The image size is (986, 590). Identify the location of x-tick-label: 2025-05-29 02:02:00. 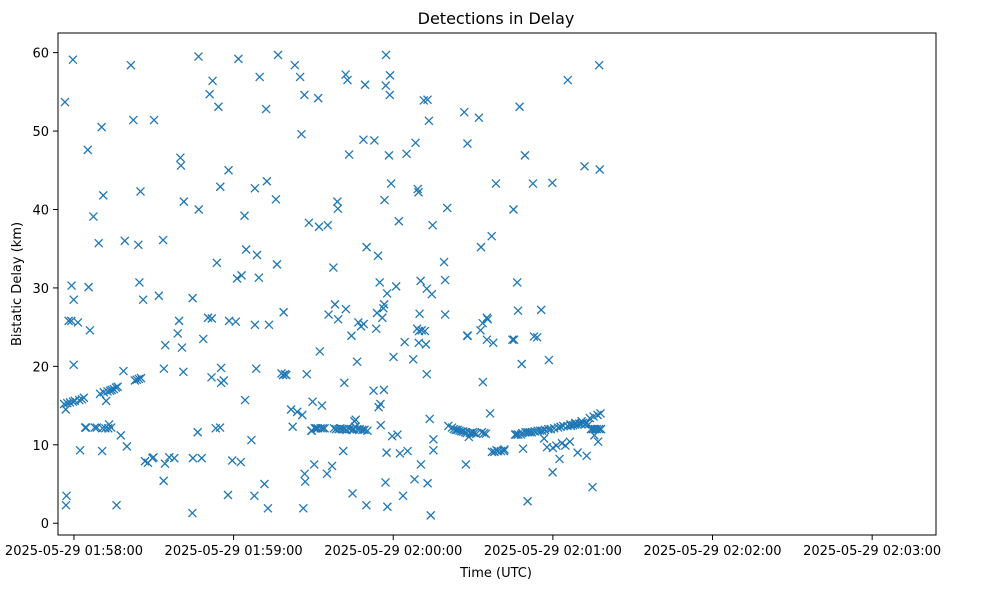
(712, 551).